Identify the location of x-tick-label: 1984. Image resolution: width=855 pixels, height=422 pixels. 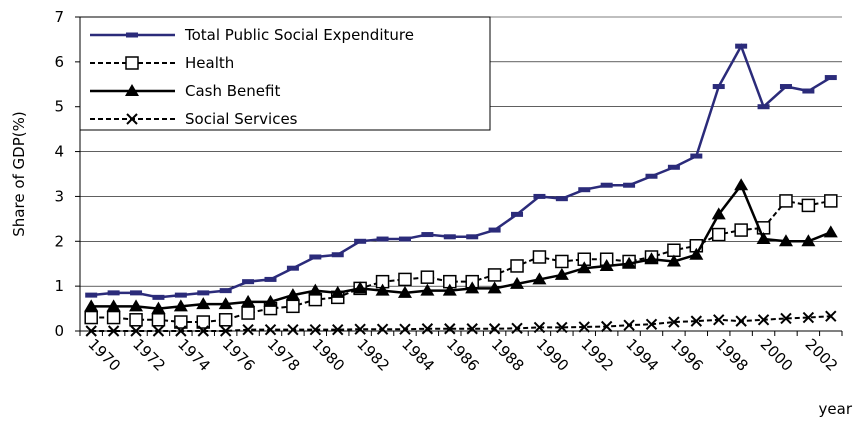
(418, 355).